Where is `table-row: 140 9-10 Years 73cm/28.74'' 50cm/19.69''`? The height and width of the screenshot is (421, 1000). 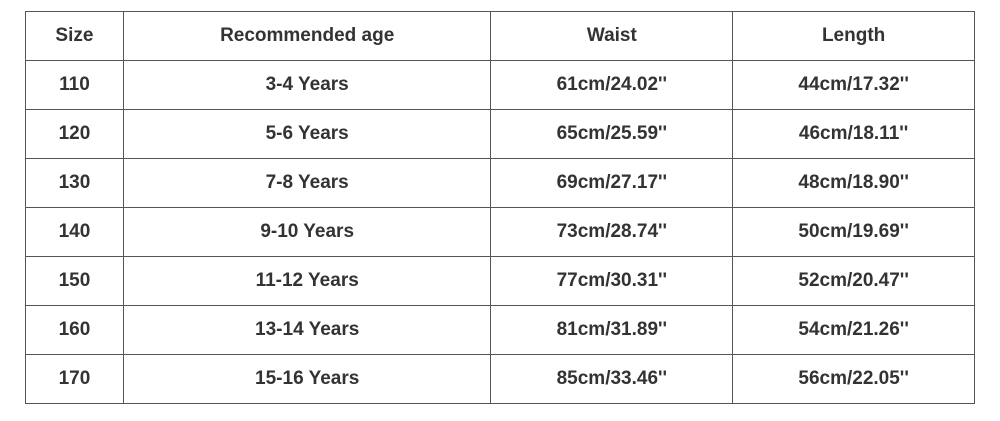 table-row: 140 9-10 Years 73cm/28.74'' 50cm/19.69'' is located at coordinates (500, 232).